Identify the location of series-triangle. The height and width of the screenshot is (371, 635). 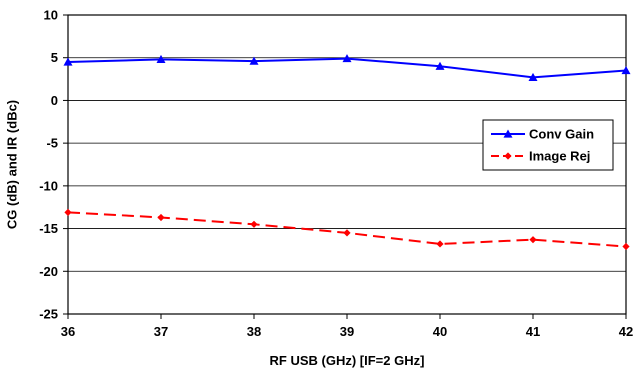
(347, 67).